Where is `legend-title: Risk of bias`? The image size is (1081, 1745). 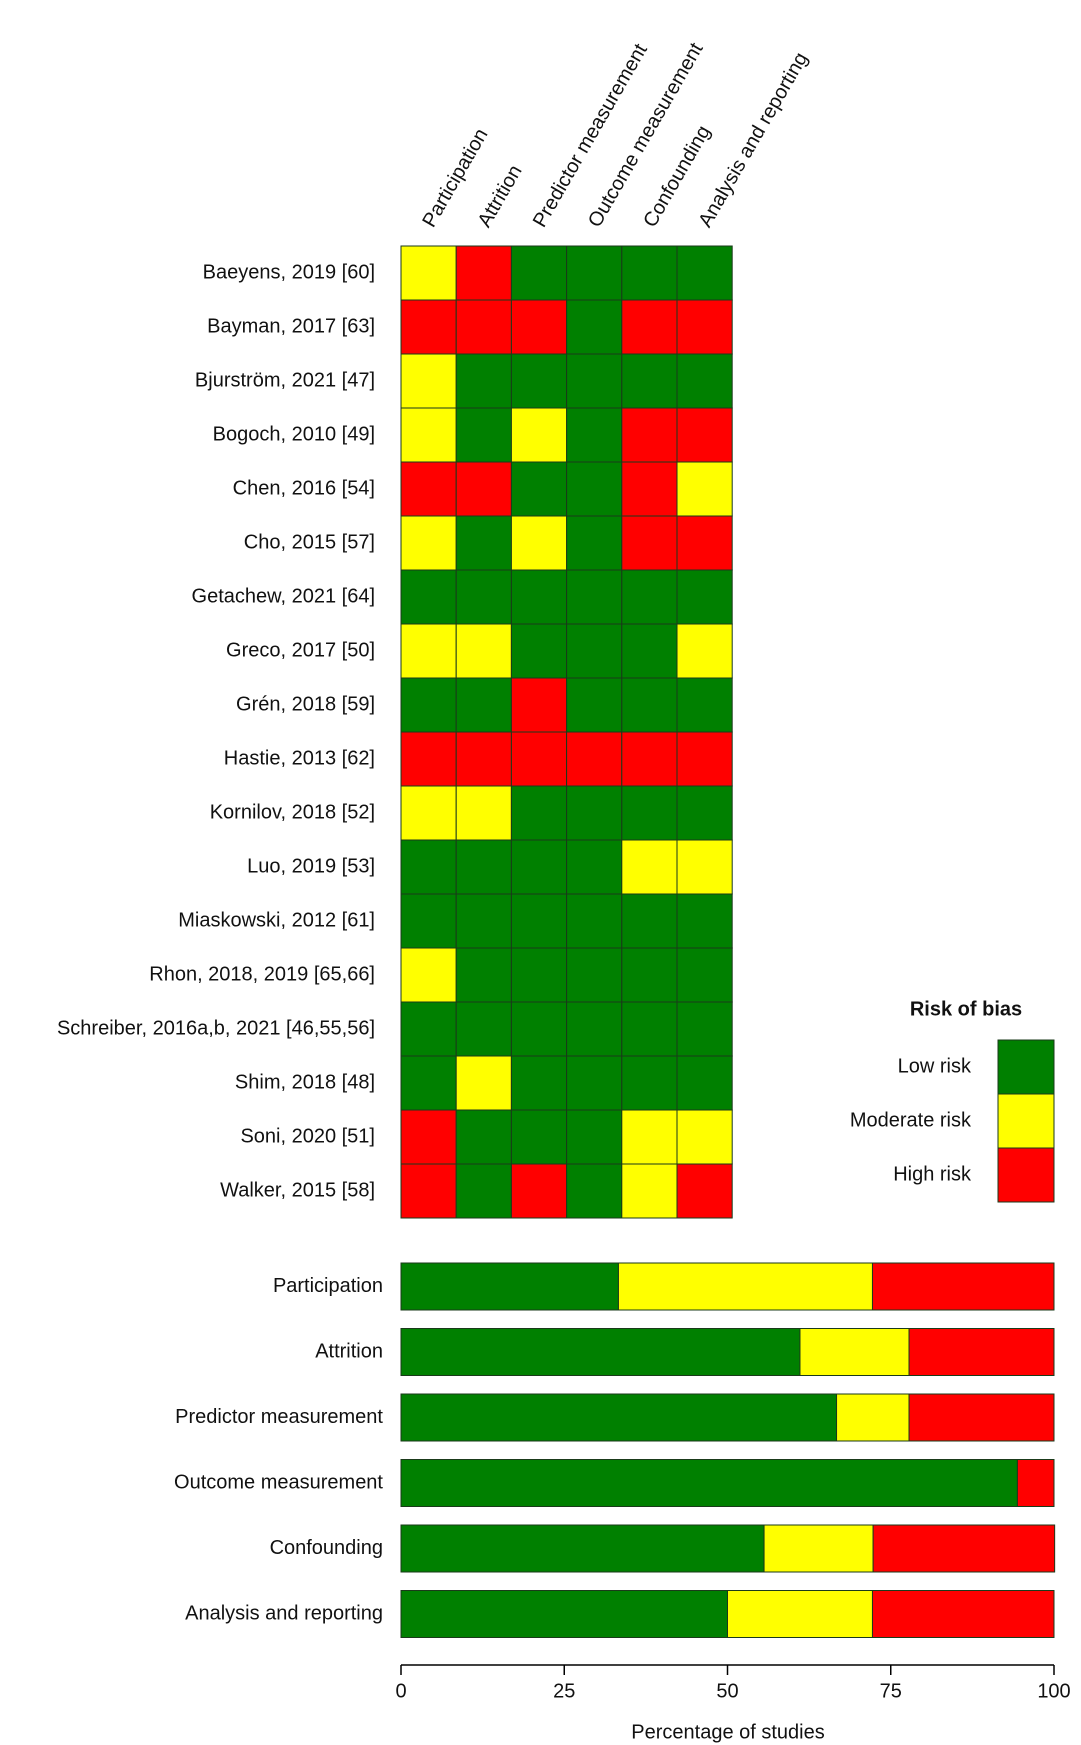 legend-title: Risk of bias is located at coordinates (966, 1009).